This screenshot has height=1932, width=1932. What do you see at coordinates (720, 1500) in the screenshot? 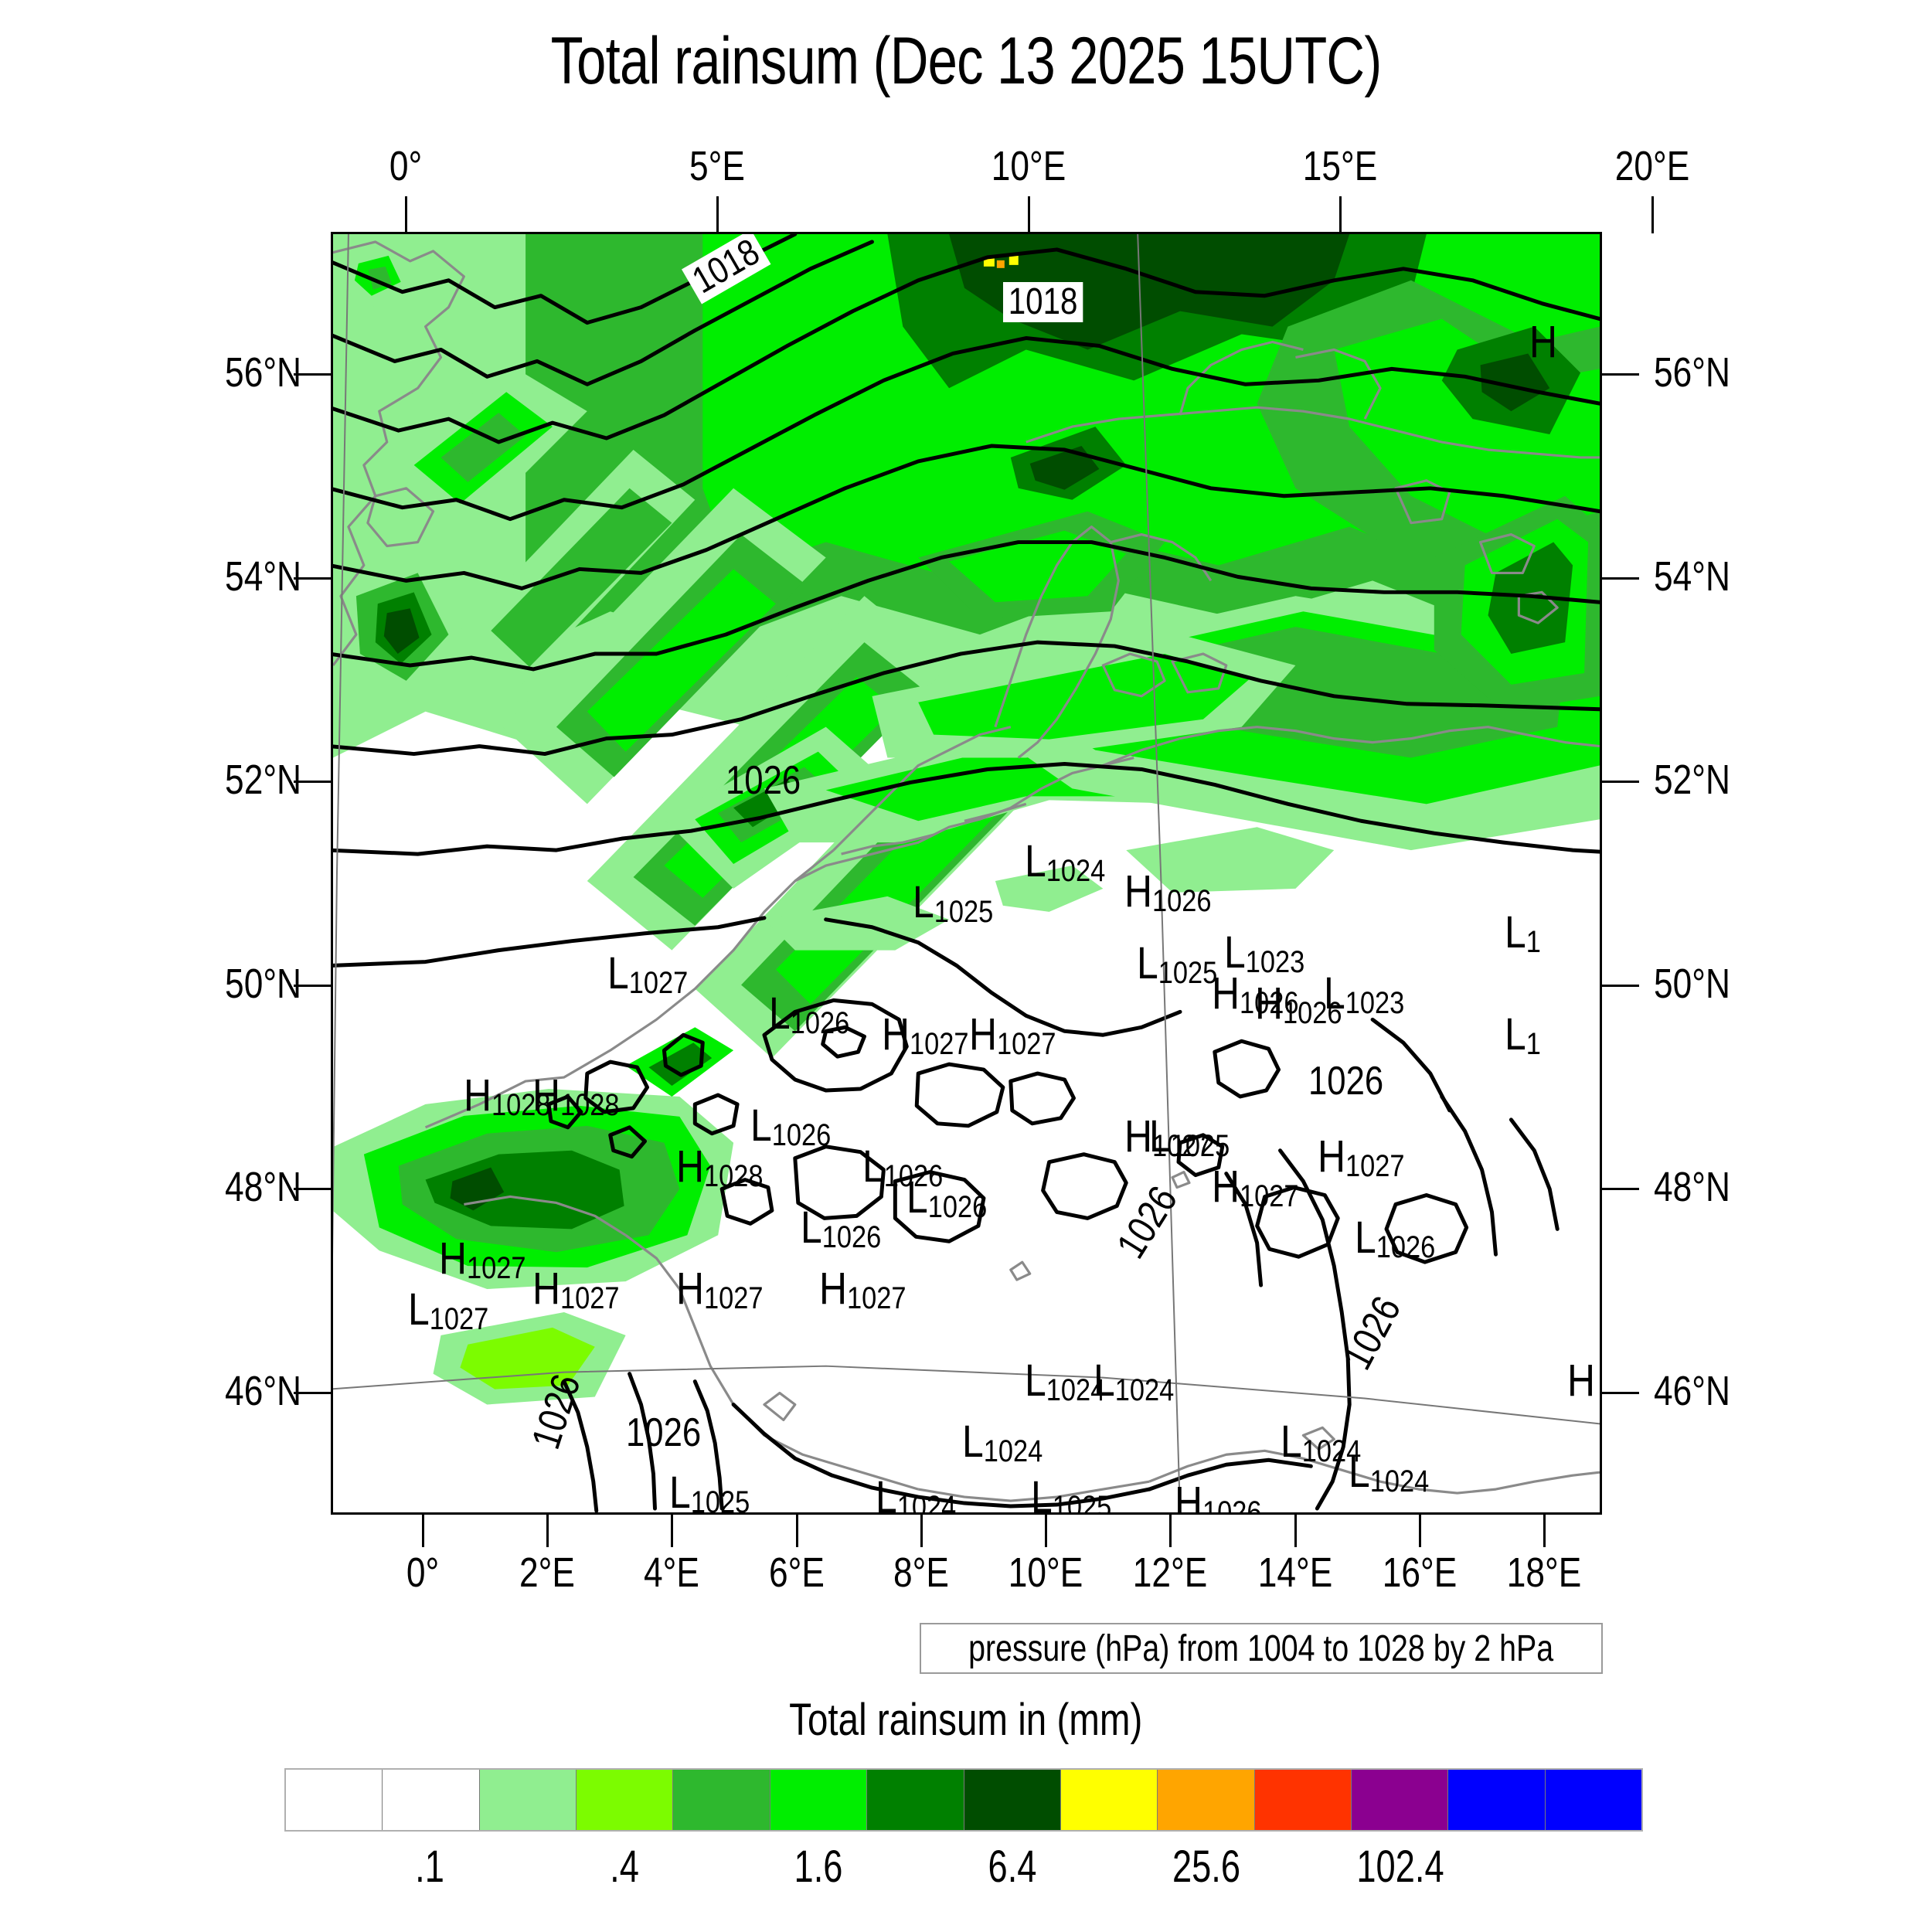
I see `pressure-marker-value: 1025` at bounding box center [720, 1500].